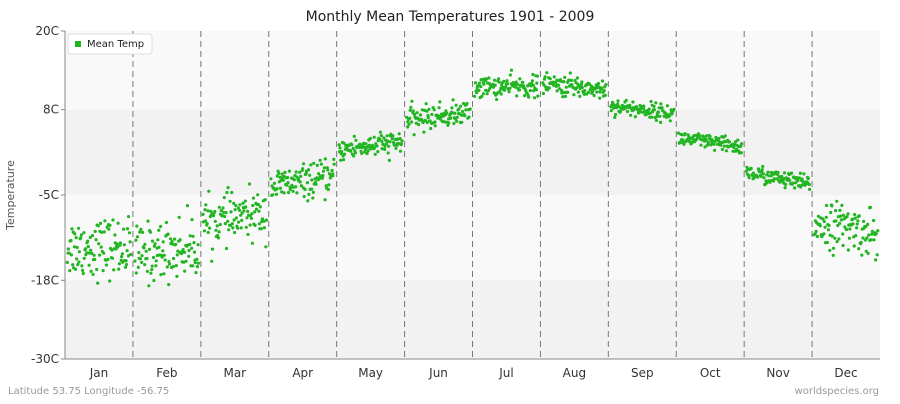 The height and width of the screenshot is (404, 900). What do you see at coordinates (78, 44) in the screenshot?
I see `legend-swatch` at bounding box center [78, 44].